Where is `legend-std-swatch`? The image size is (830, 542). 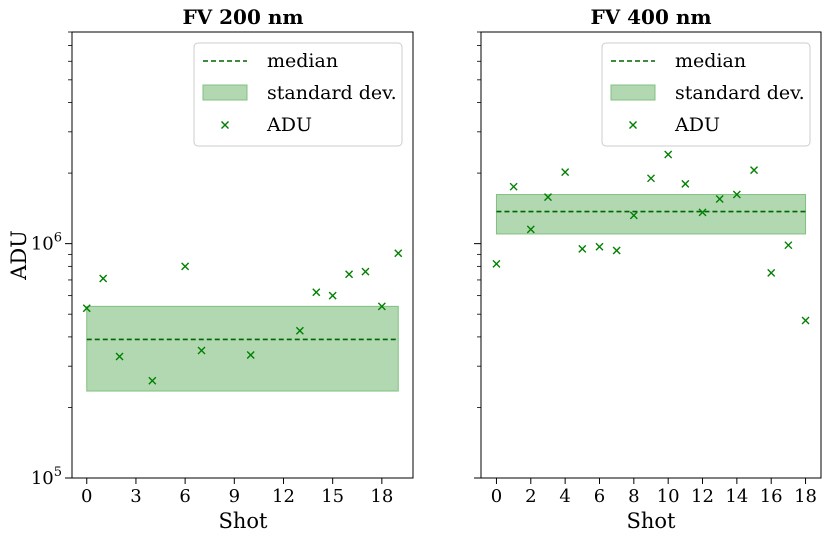
legend-std-swatch is located at coordinates (633, 92).